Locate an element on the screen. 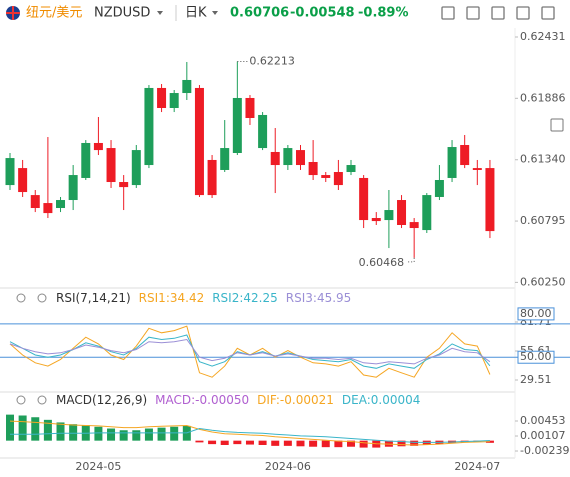 This screenshot has width=570, height=477. legend-part: MACD(12,26,9) is located at coordinates (101, 400).